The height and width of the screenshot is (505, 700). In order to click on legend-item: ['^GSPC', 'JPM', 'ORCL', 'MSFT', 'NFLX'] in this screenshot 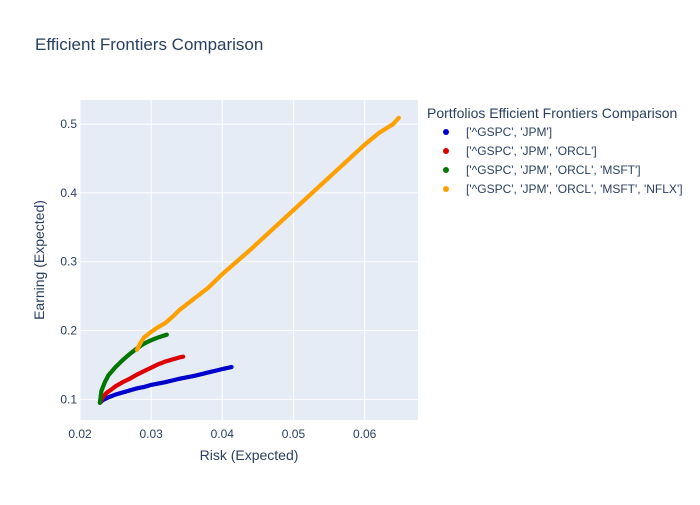, I will do `click(563, 189)`.